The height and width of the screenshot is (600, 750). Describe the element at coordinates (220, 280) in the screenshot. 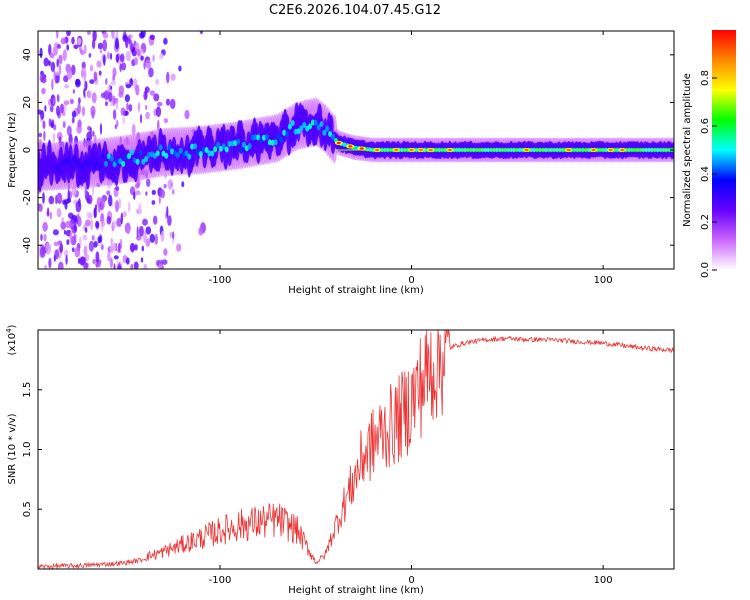

I see `spectrogram-x-tick-label: -100` at that location.